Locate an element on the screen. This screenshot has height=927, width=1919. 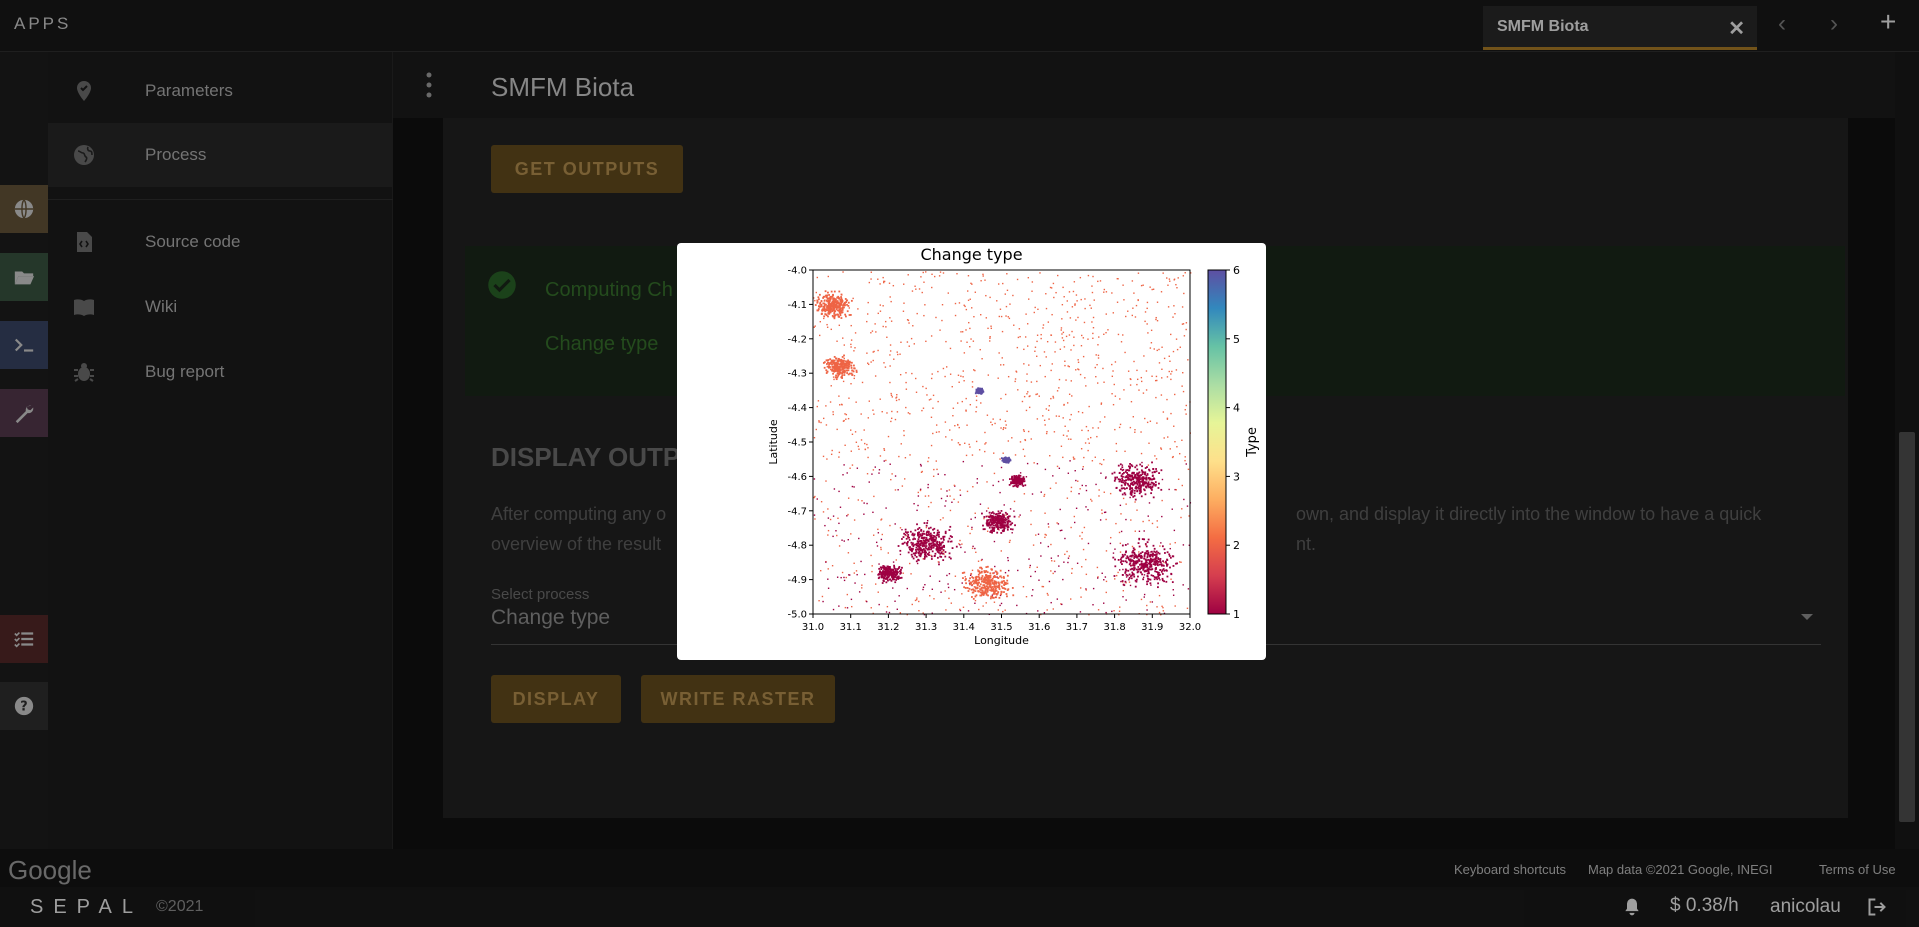
close-tab-icon: ✕ is located at coordinates (1736, 29).